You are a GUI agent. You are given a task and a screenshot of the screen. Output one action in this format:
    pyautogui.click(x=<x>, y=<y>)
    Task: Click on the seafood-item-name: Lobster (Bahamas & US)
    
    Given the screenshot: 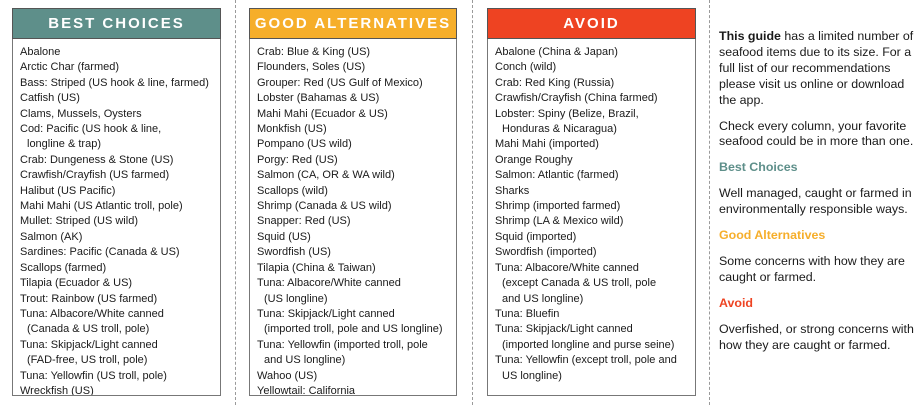 What is the action you would take?
    pyautogui.click(x=318, y=98)
    